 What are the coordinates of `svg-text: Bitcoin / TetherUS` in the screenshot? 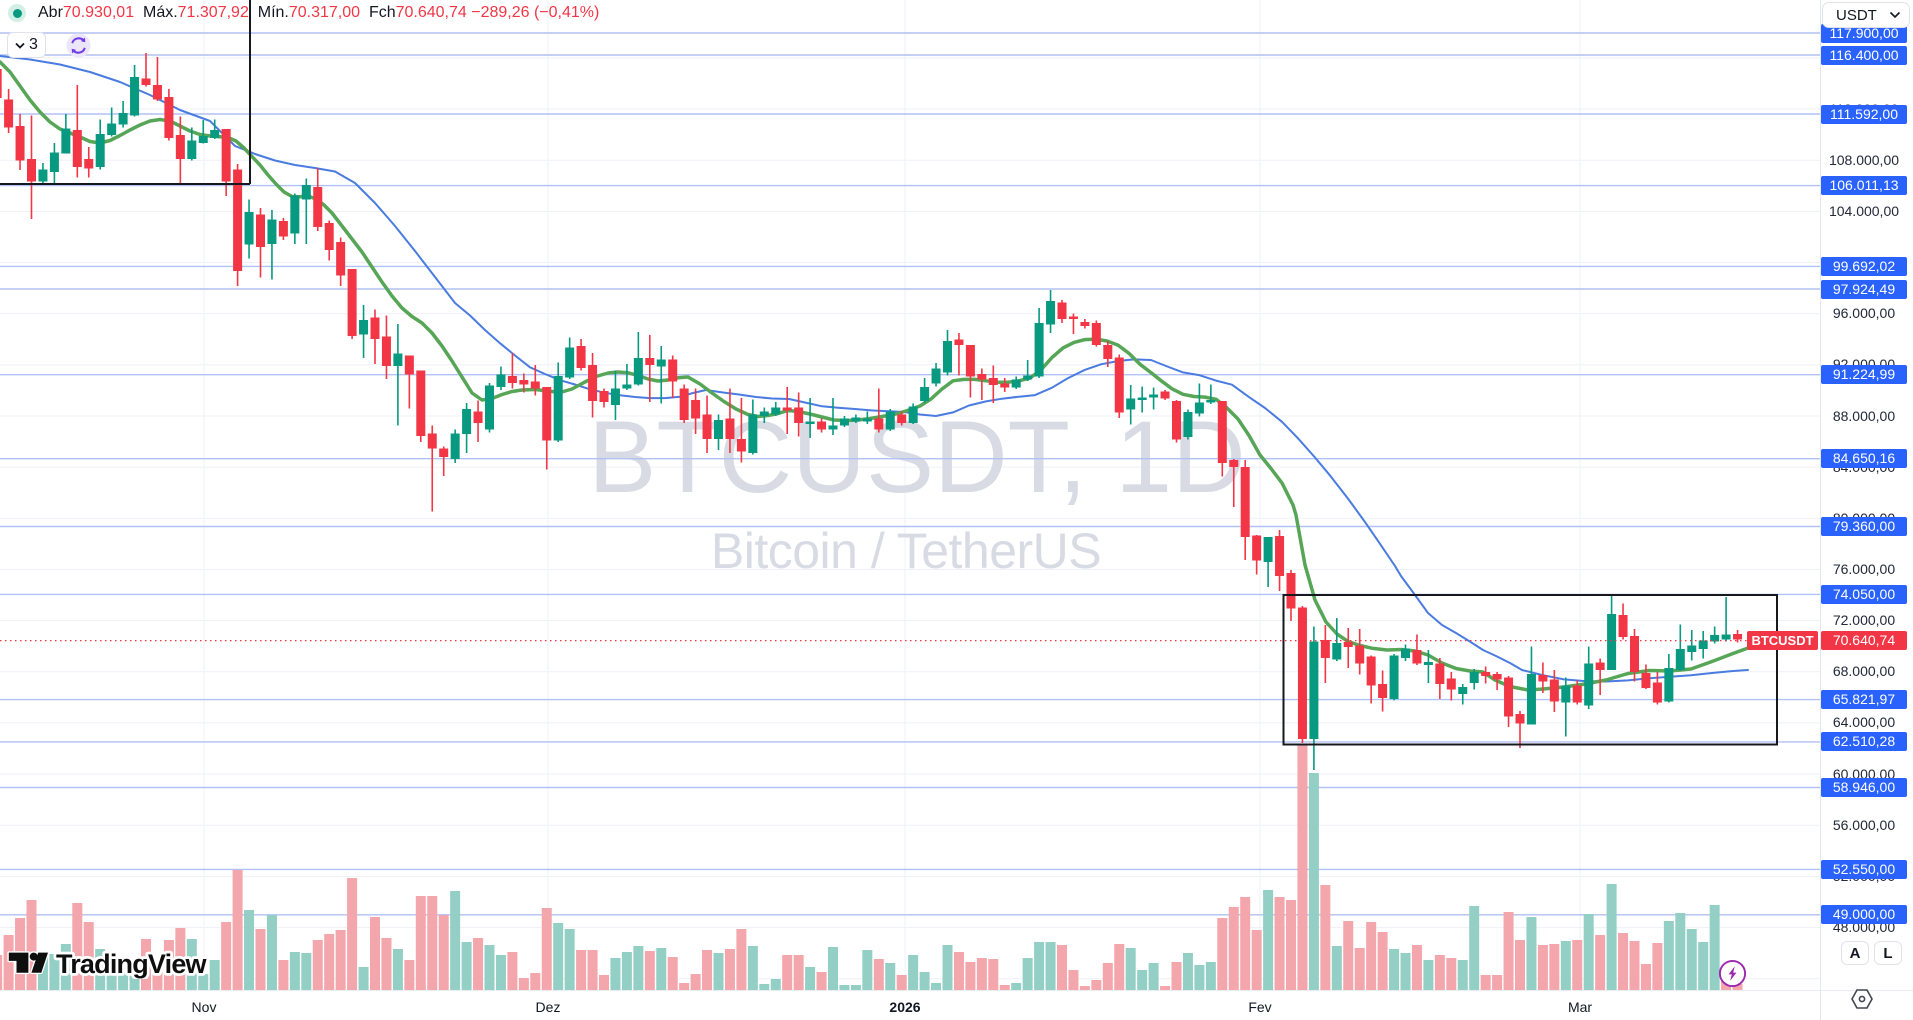 It's located at (906, 551).